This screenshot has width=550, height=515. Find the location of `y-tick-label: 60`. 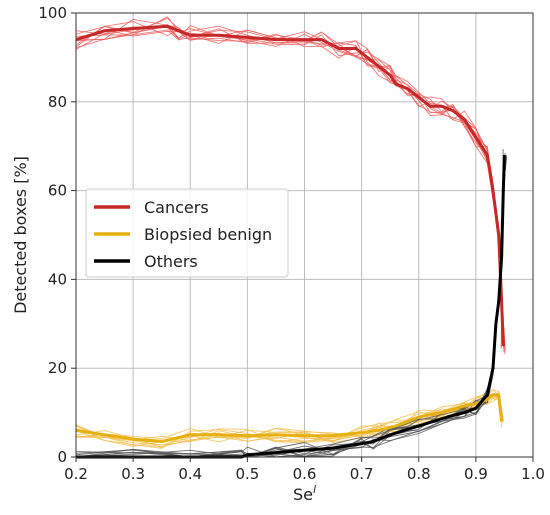

y-tick-label: 60 is located at coordinates (57, 191).